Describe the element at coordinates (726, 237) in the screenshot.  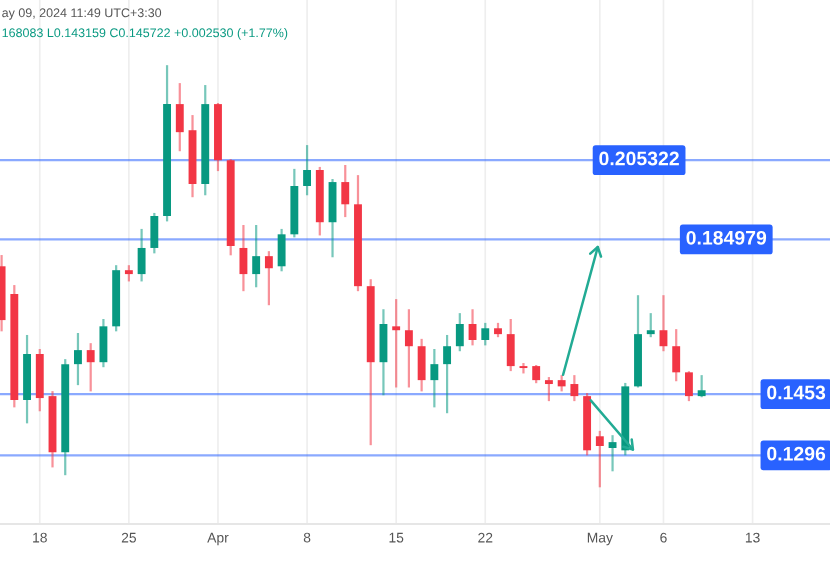
I see `ref-line-label: 0.184979` at that location.